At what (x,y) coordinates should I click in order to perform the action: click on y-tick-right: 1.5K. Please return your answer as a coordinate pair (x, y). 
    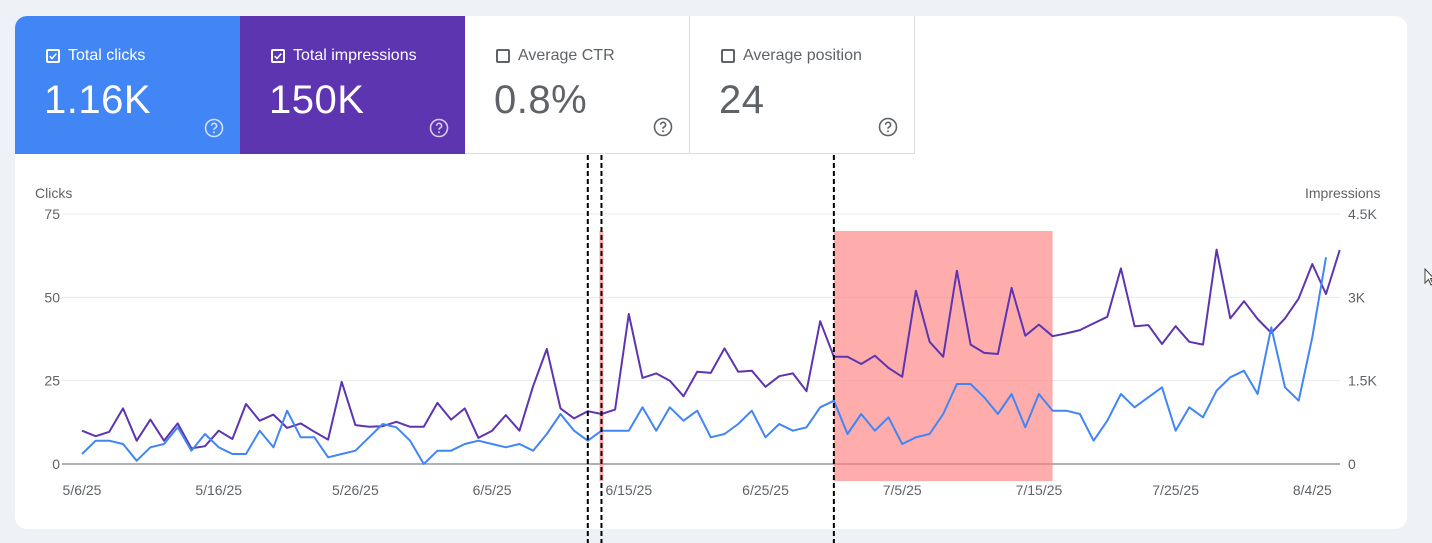
    Looking at the image, I should click on (1362, 381).